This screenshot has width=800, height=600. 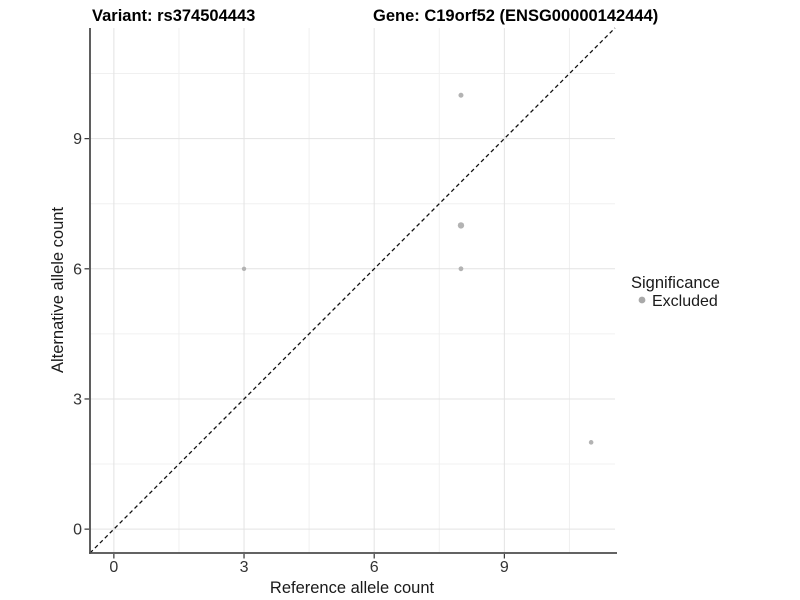 I want to click on y-axis-label: Alternative allele count, so click(x=58, y=290).